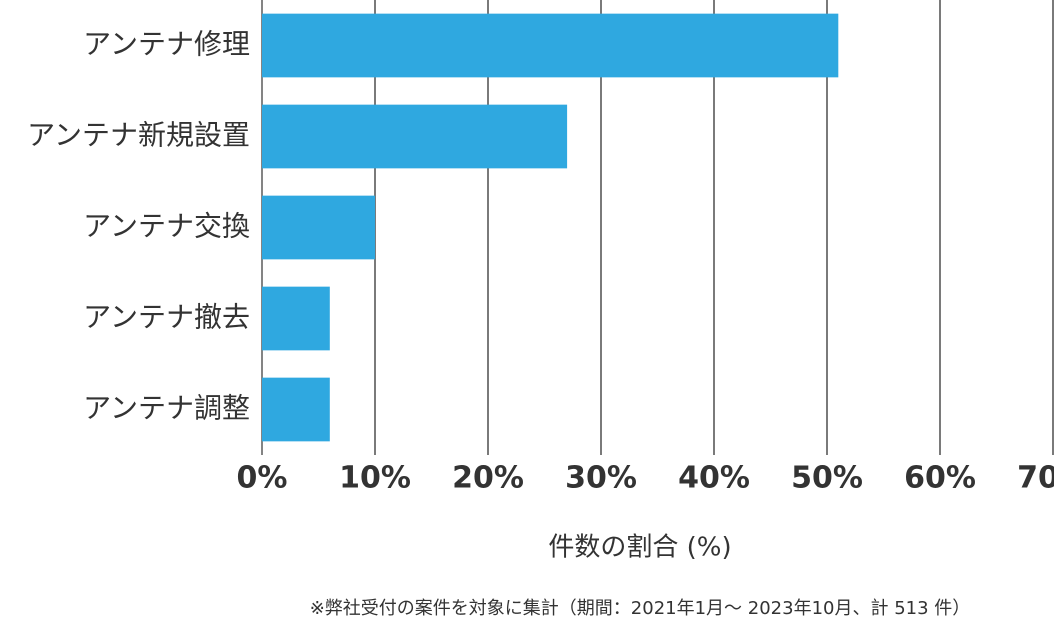  What do you see at coordinates (138, 135) in the screenshot?
I see `y-tick-label: アンテナ新規設置` at bounding box center [138, 135].